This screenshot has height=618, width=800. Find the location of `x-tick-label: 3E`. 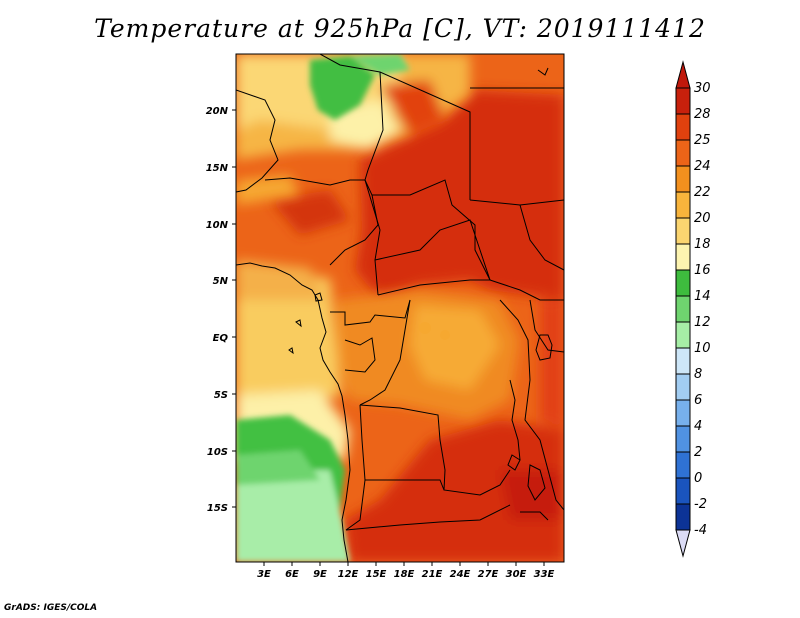

x-tick-label: 3E is located at coordinates (264, 574).